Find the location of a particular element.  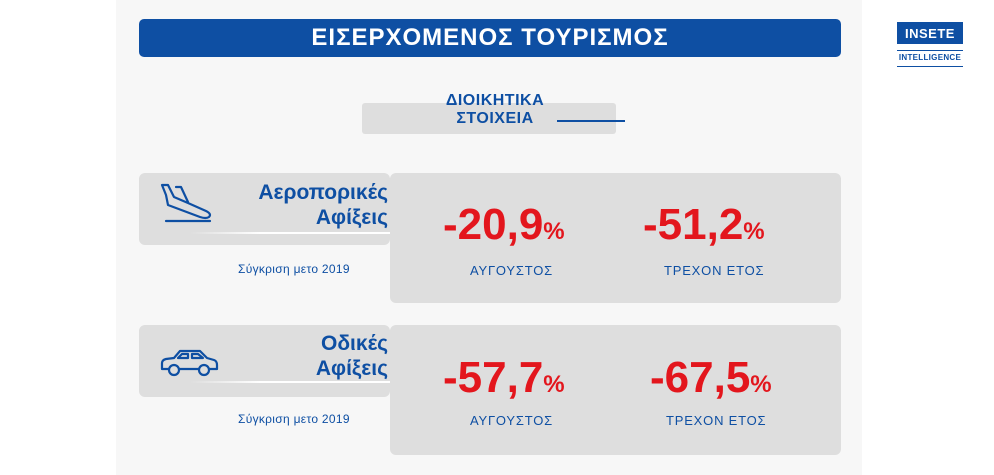

road-august-value: -57,7% is located at coordinates (504, 381).